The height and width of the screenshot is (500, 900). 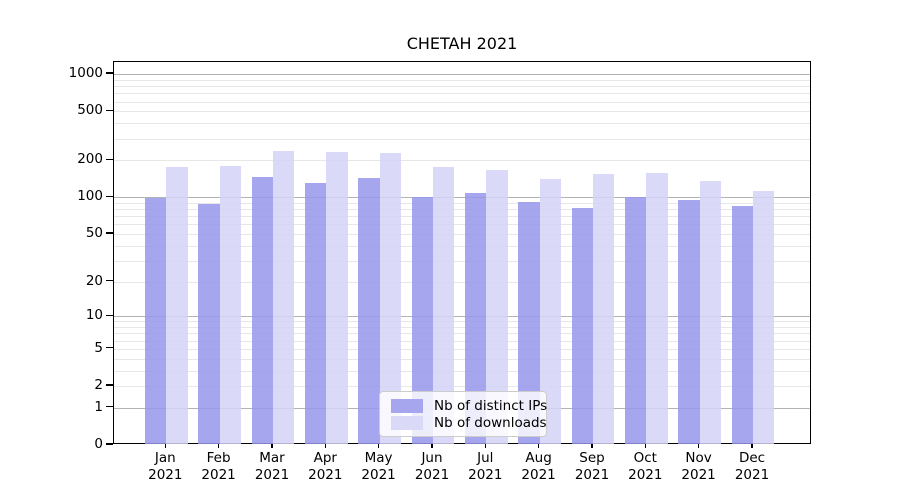 I want to click on bar-distinct-ips-oct, so click(x=636, y=320).